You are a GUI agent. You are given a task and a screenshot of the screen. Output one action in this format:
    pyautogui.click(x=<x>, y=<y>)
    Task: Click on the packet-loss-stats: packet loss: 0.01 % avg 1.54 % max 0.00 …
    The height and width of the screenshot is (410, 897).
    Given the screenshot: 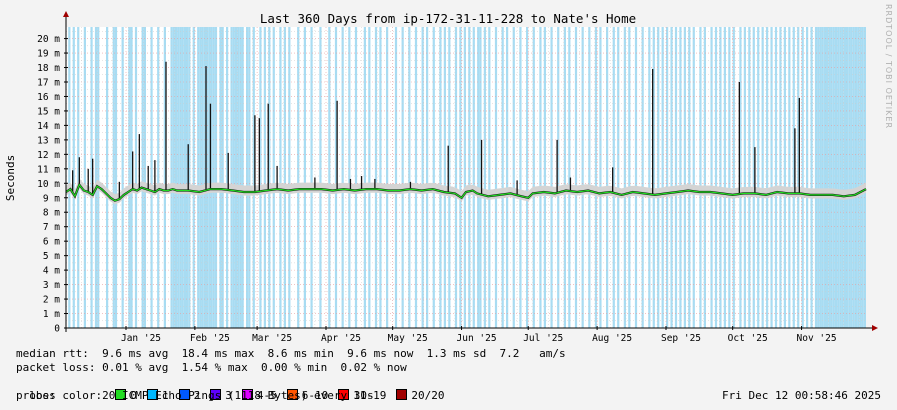 What is the action you would take?
    pyautogui.click(x=211, y=367)
    